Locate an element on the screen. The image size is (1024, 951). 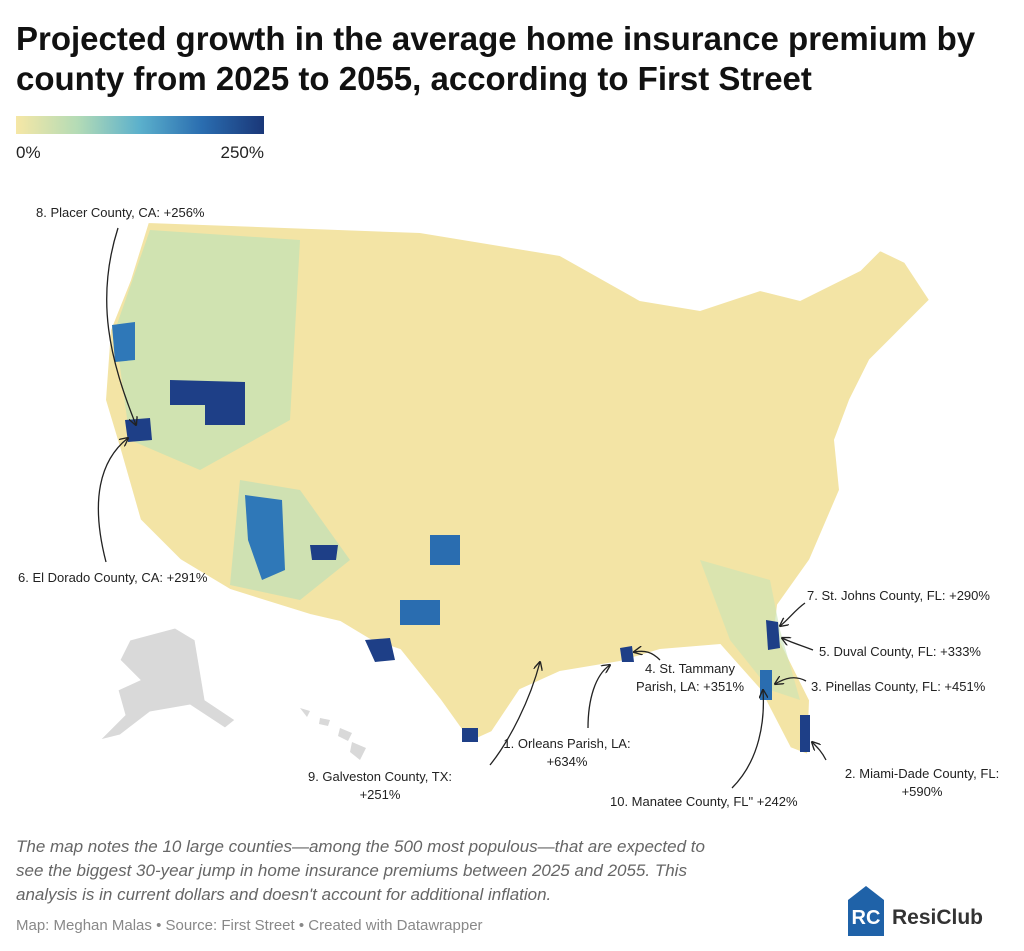
legend-bar is located at coordinates (140, 125).